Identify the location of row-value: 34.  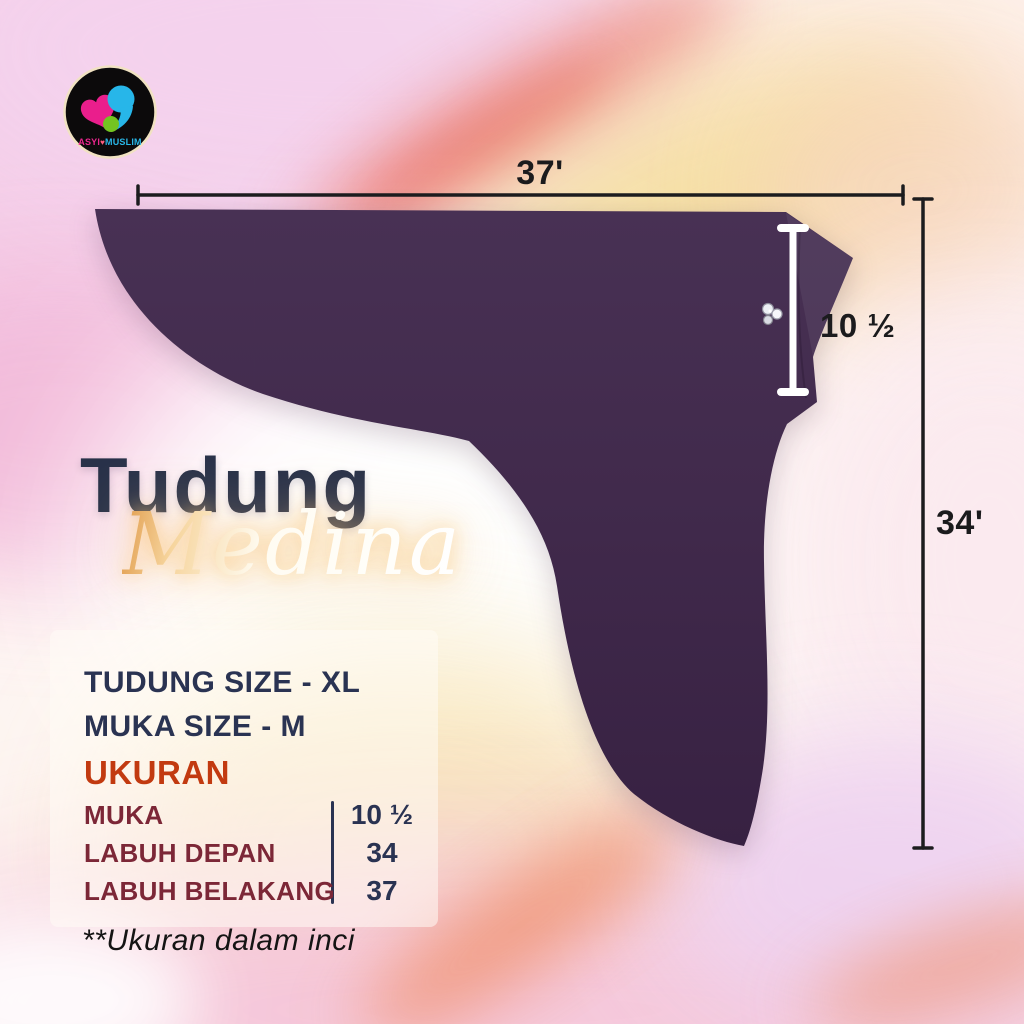
(382, 852).